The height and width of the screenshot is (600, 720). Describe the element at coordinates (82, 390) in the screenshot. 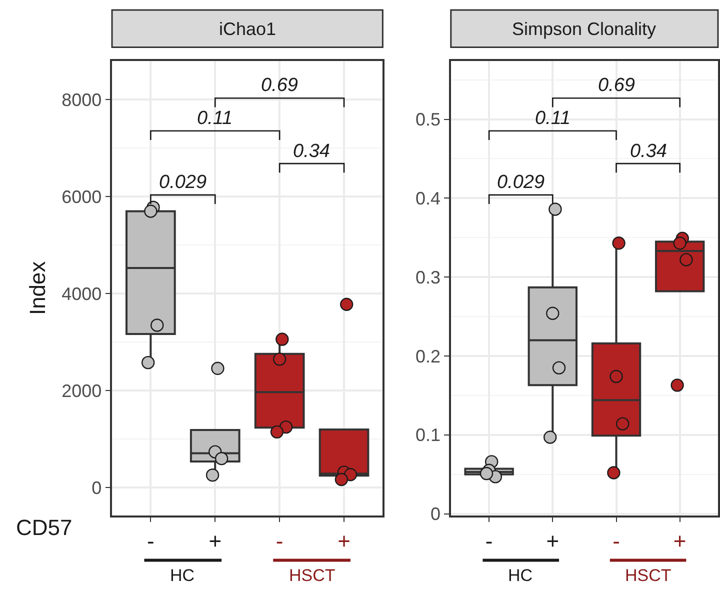

I see `y-tick-label: 2000` at that location.